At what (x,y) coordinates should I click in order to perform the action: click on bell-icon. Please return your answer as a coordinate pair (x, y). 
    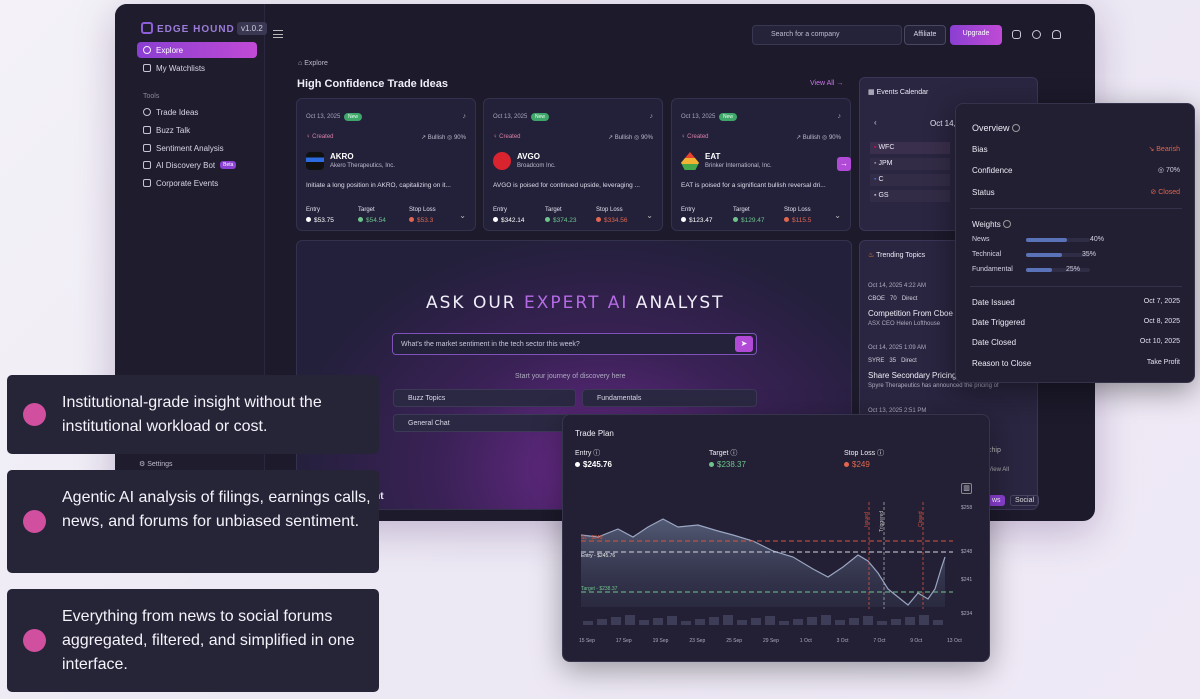
    Looking at the image, I should click on (1056, 34).